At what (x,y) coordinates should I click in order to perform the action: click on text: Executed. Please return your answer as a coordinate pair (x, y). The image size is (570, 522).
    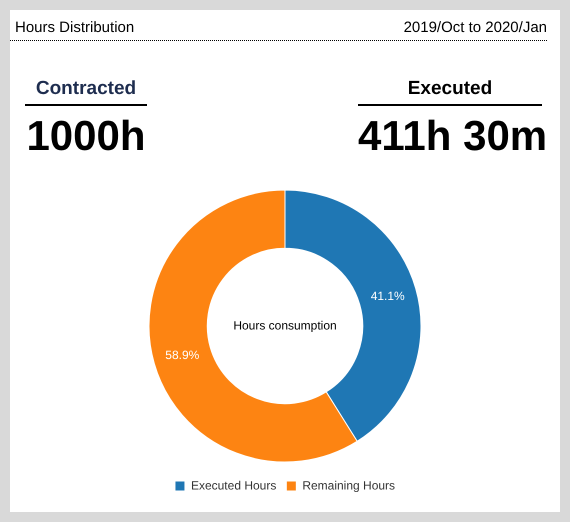
    Looking at the image, I should click on (450, 92).